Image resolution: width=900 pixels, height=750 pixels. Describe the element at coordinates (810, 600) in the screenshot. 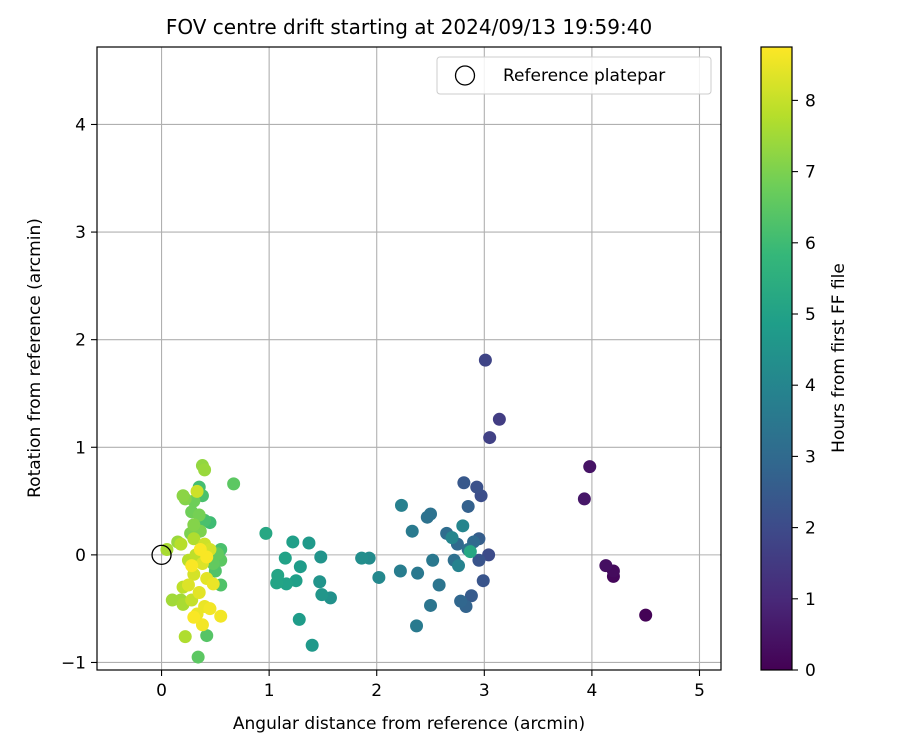

I see `colorbar-tick-label: 1` at that location.